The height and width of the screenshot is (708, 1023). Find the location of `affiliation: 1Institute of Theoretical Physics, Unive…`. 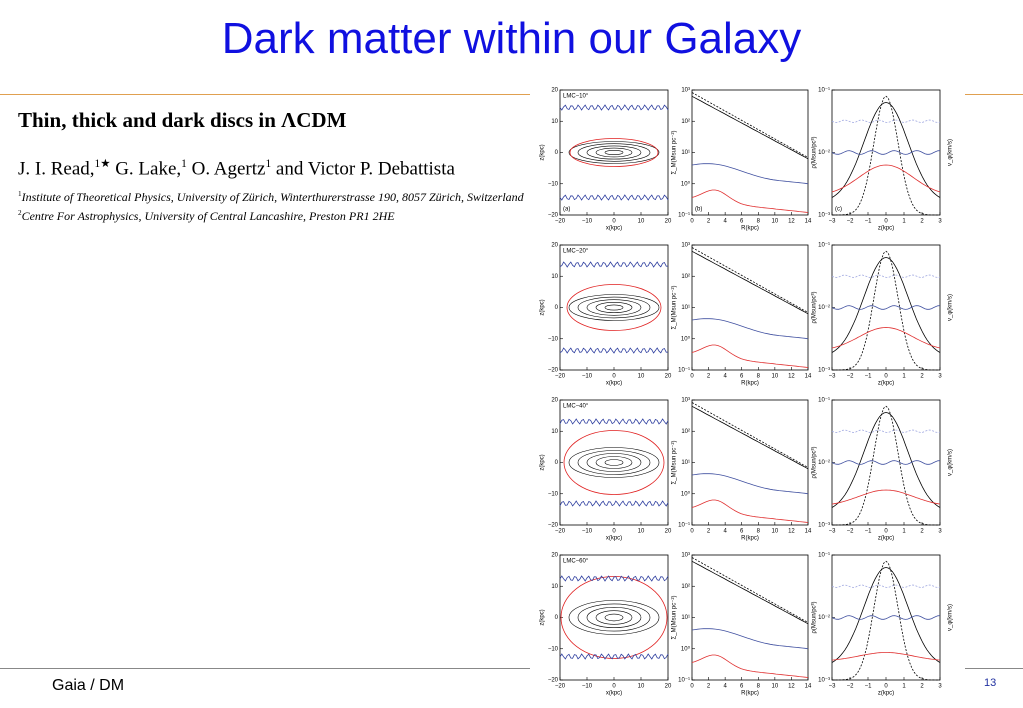

affiliation: 1Institute of Theoretical Physics, Unive… is located at coordinates (271, 195).